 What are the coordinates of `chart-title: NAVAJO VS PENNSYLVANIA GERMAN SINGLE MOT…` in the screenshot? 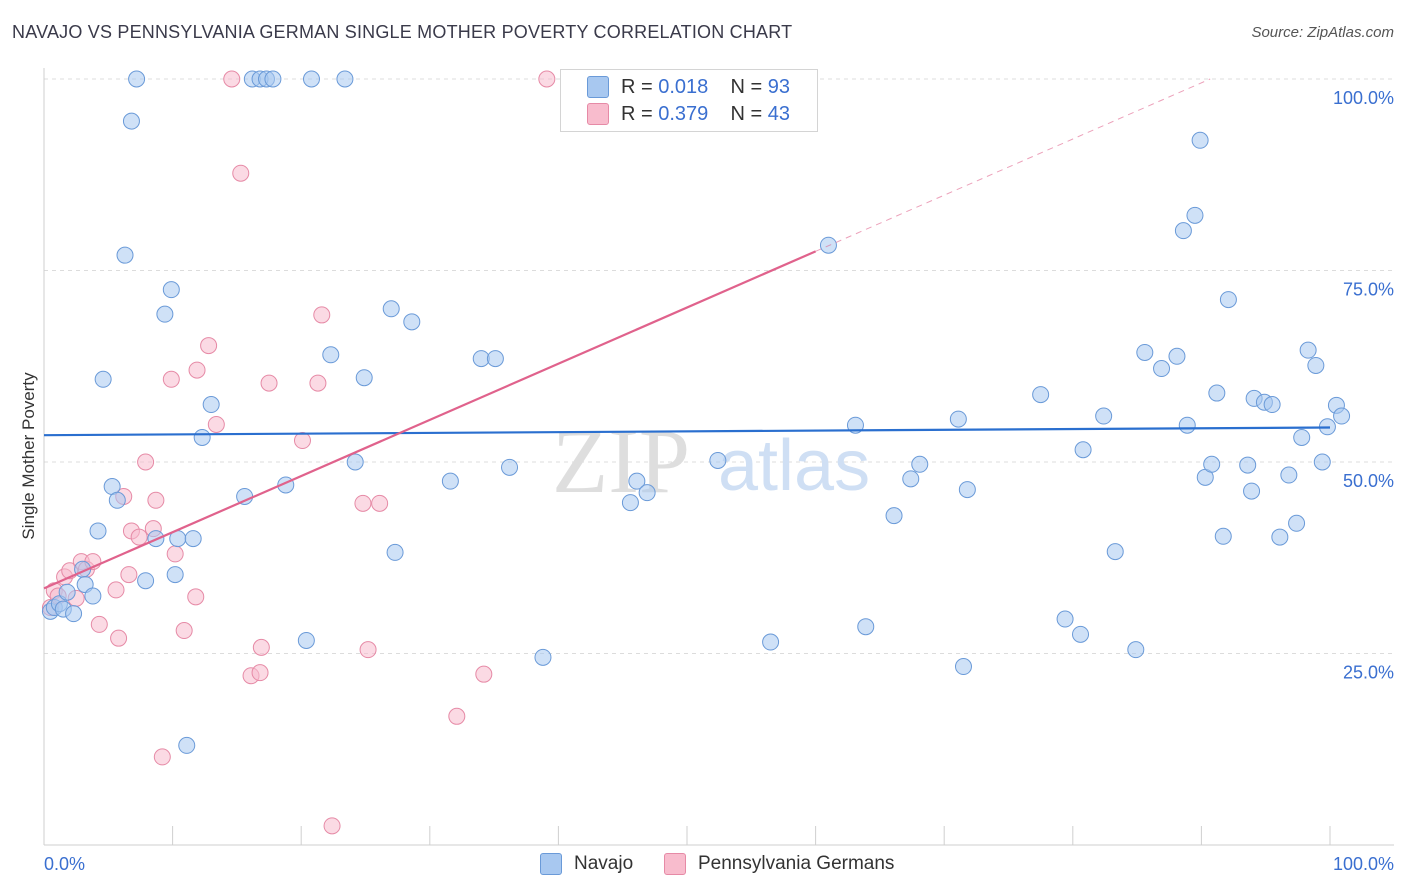 It's located at (402, 32).